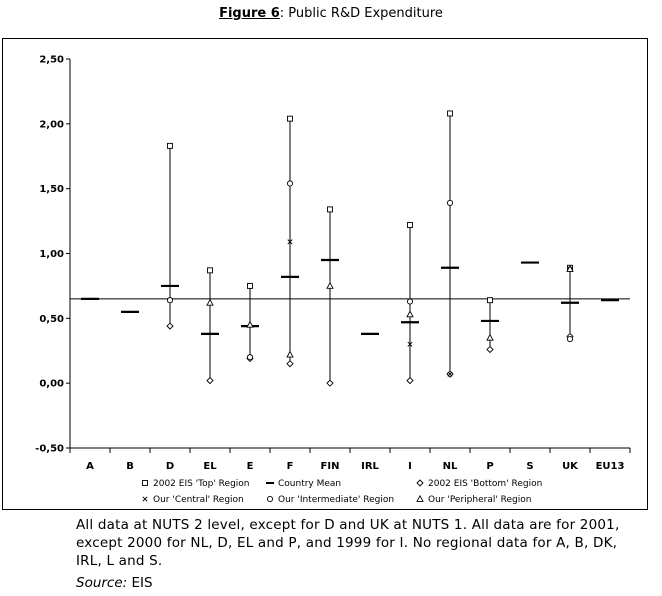 This screenshot has width=662, height=596. I want to click on x-tick-label: D, so click(170, 466).